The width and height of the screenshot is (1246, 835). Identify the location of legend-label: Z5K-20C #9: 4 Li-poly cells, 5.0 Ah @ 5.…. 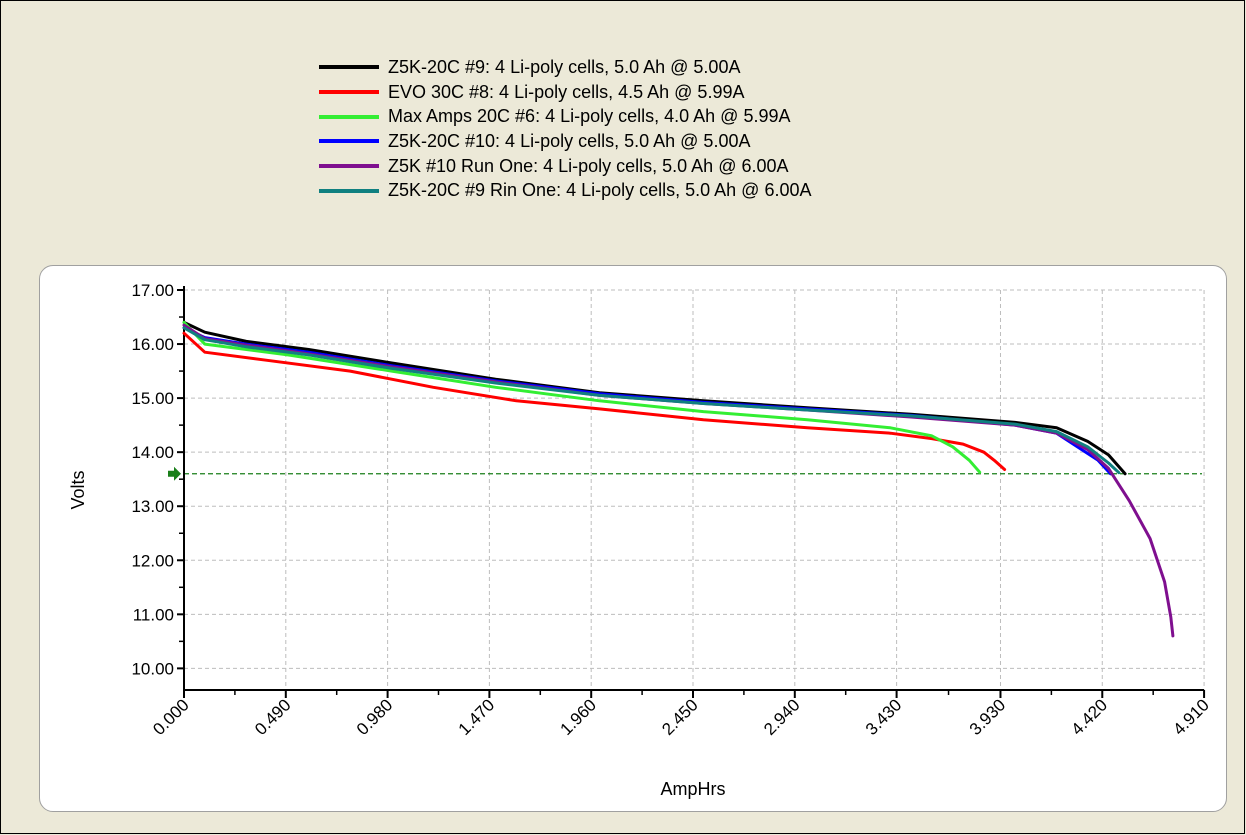
(564, 66).